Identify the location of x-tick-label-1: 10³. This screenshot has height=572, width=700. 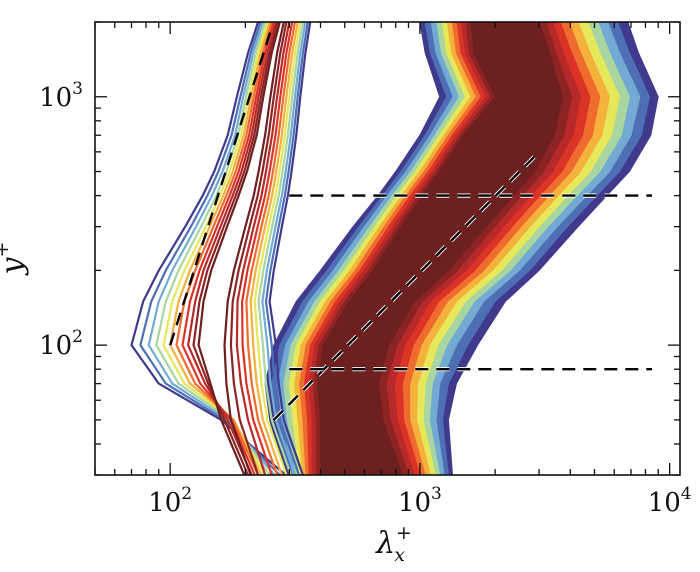
(420, 501).